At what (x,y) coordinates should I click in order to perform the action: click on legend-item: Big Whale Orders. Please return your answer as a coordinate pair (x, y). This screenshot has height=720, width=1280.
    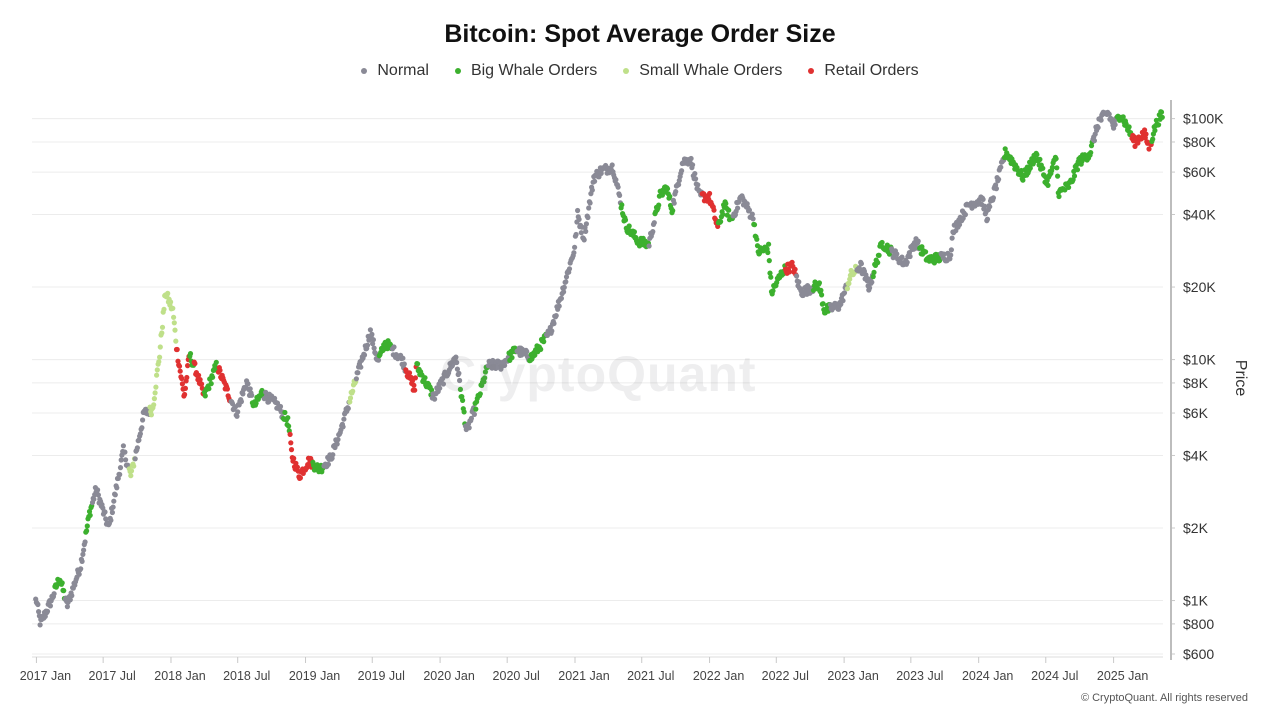
    Looking at the image, I should click on (525, 71).